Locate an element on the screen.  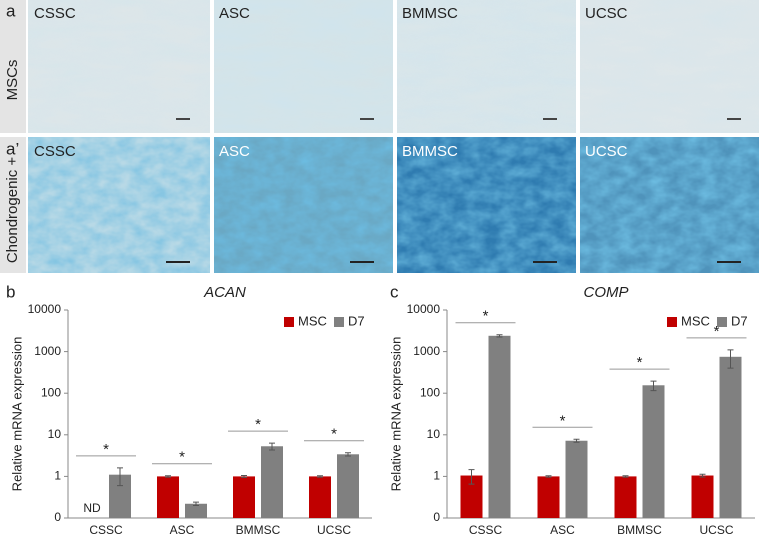
annotation: ND is located at coordinates (92, 508).